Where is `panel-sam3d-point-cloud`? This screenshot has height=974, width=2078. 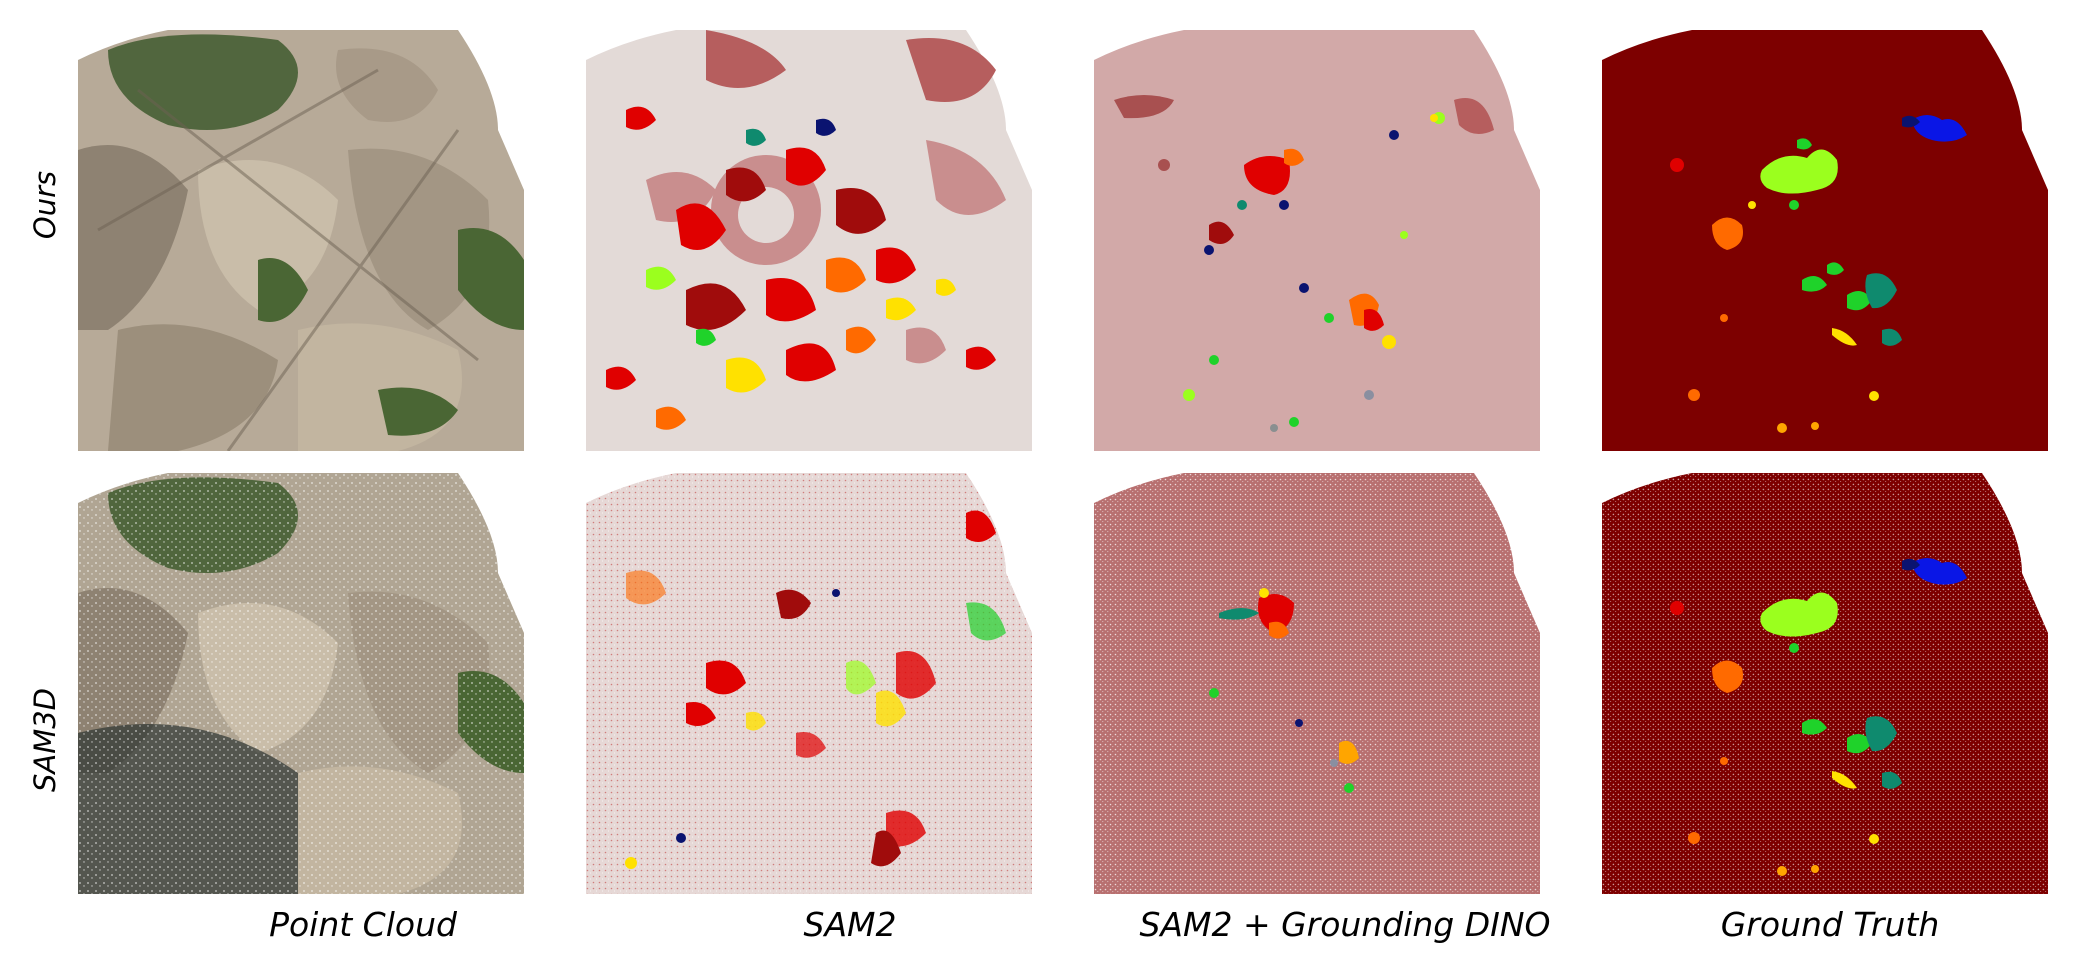
panel-sam3d-point-cloud is located at coordinates (301, 683).